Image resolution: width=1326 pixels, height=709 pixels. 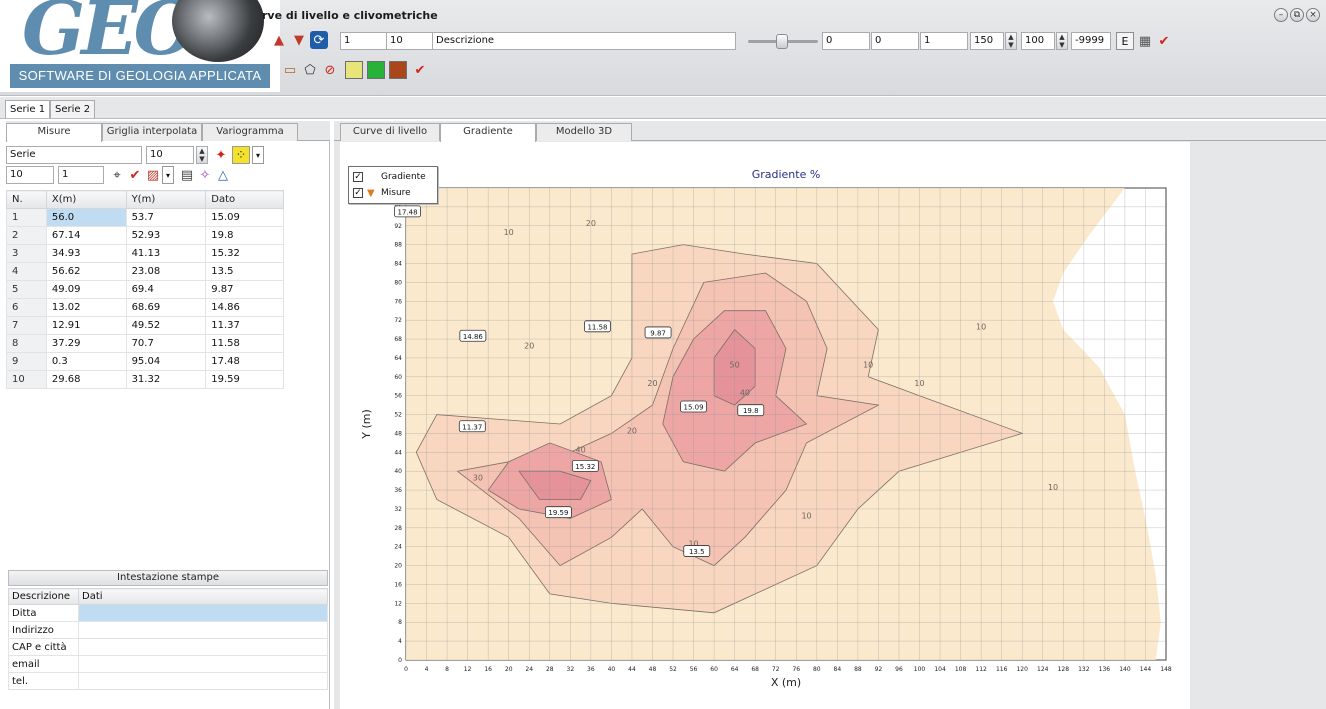 What do you see at coordinates (1091, 41) in the screenshot?
I see `nodata-field: -9999` at bounding box center [1091, 41].